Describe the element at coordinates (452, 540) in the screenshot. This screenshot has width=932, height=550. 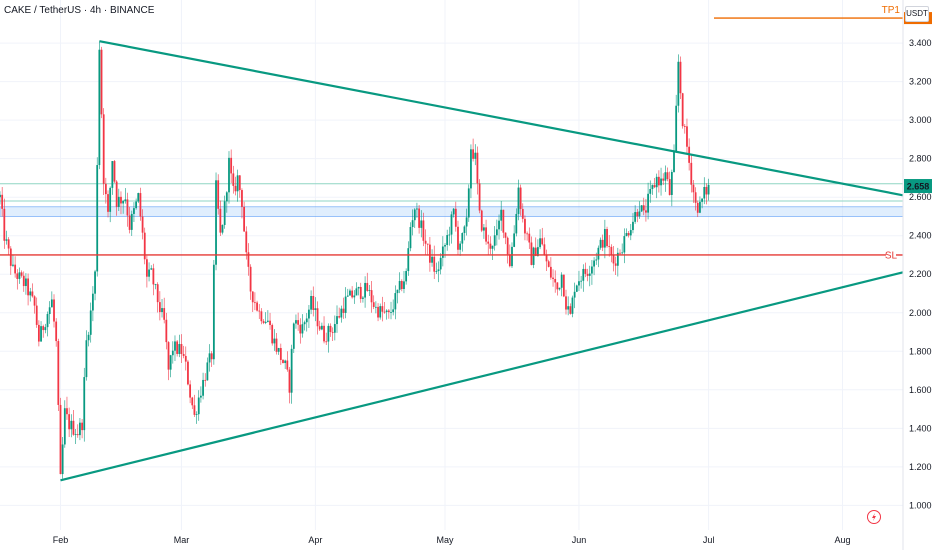
I see `time-axis: Feb Mar Apr May Jun Jul Aug` at that location.